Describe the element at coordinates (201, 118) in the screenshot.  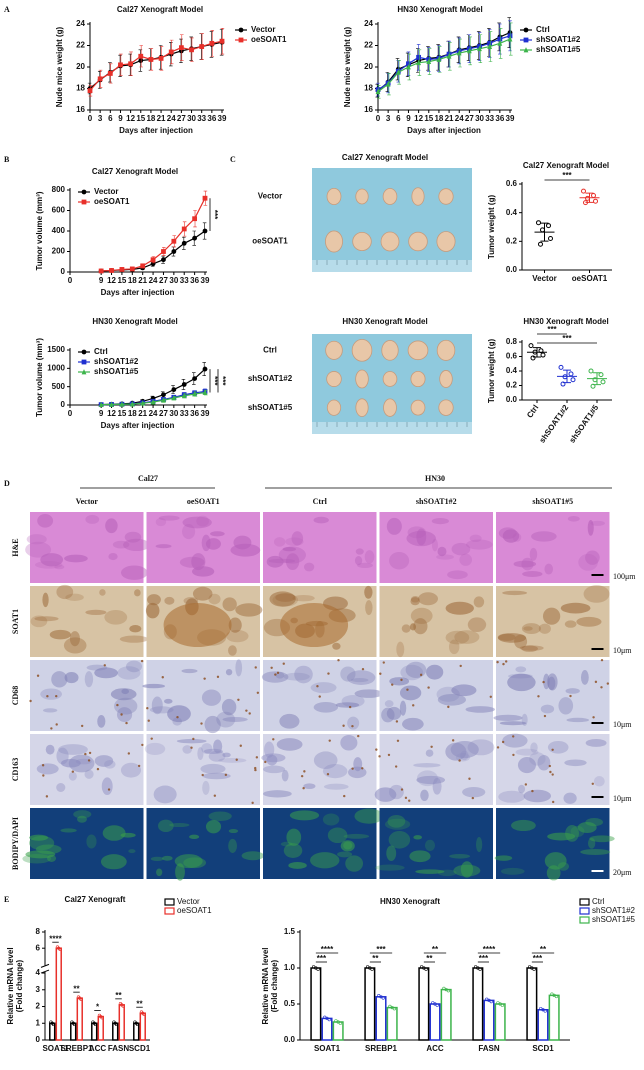
I see `x-tick-label: 33` at that location.